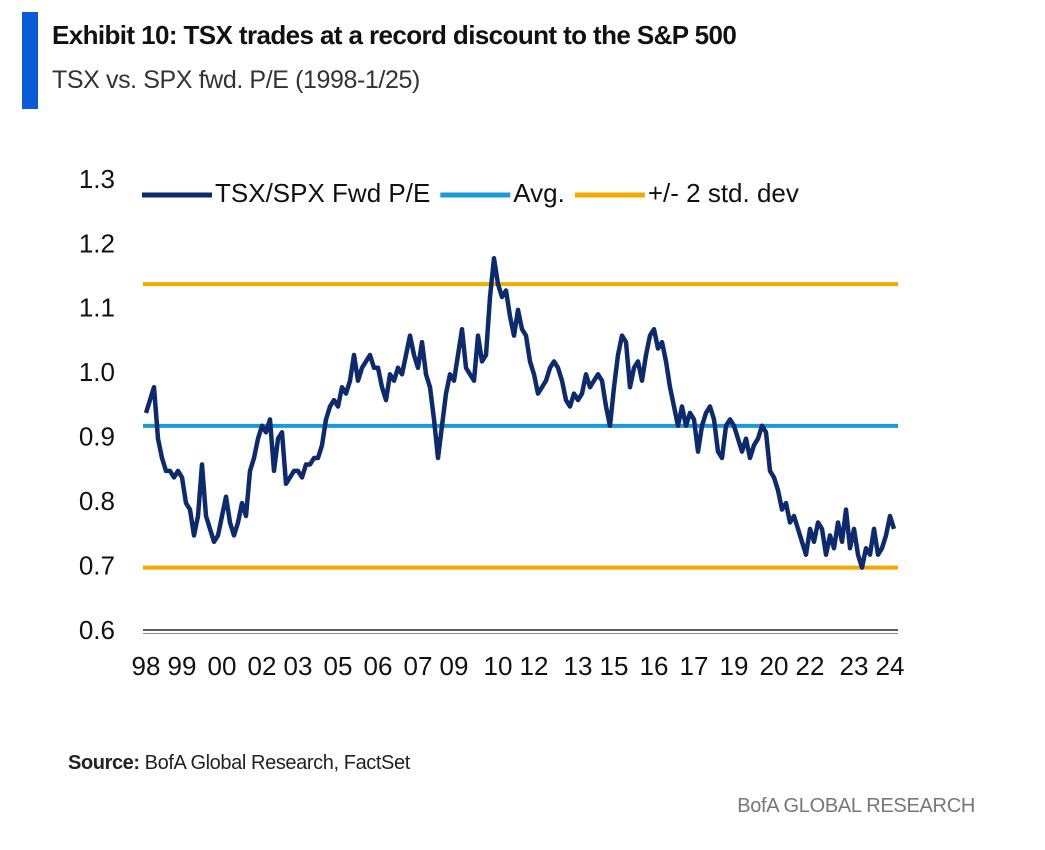 This screenshot has height=850, width=1045. Describe the element at coordinates (97, 437) in the screenshot. I see `y-tick-label: 0.9` at that location.